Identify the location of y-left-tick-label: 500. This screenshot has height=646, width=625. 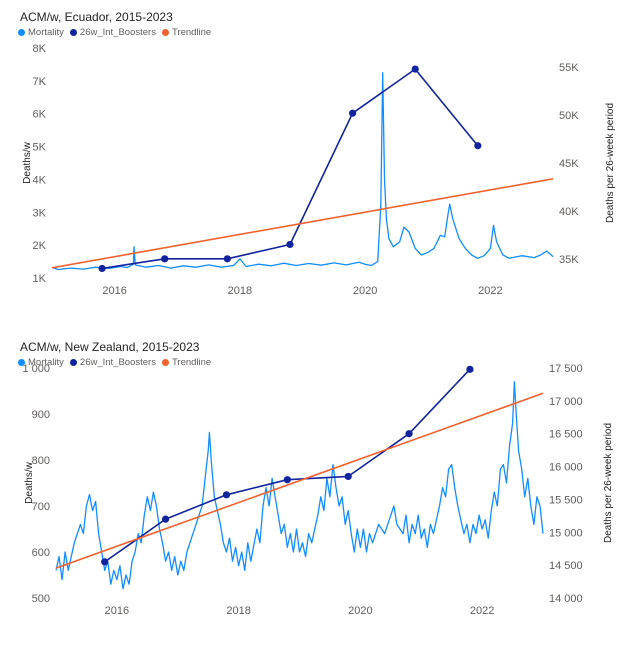
(41, 599).